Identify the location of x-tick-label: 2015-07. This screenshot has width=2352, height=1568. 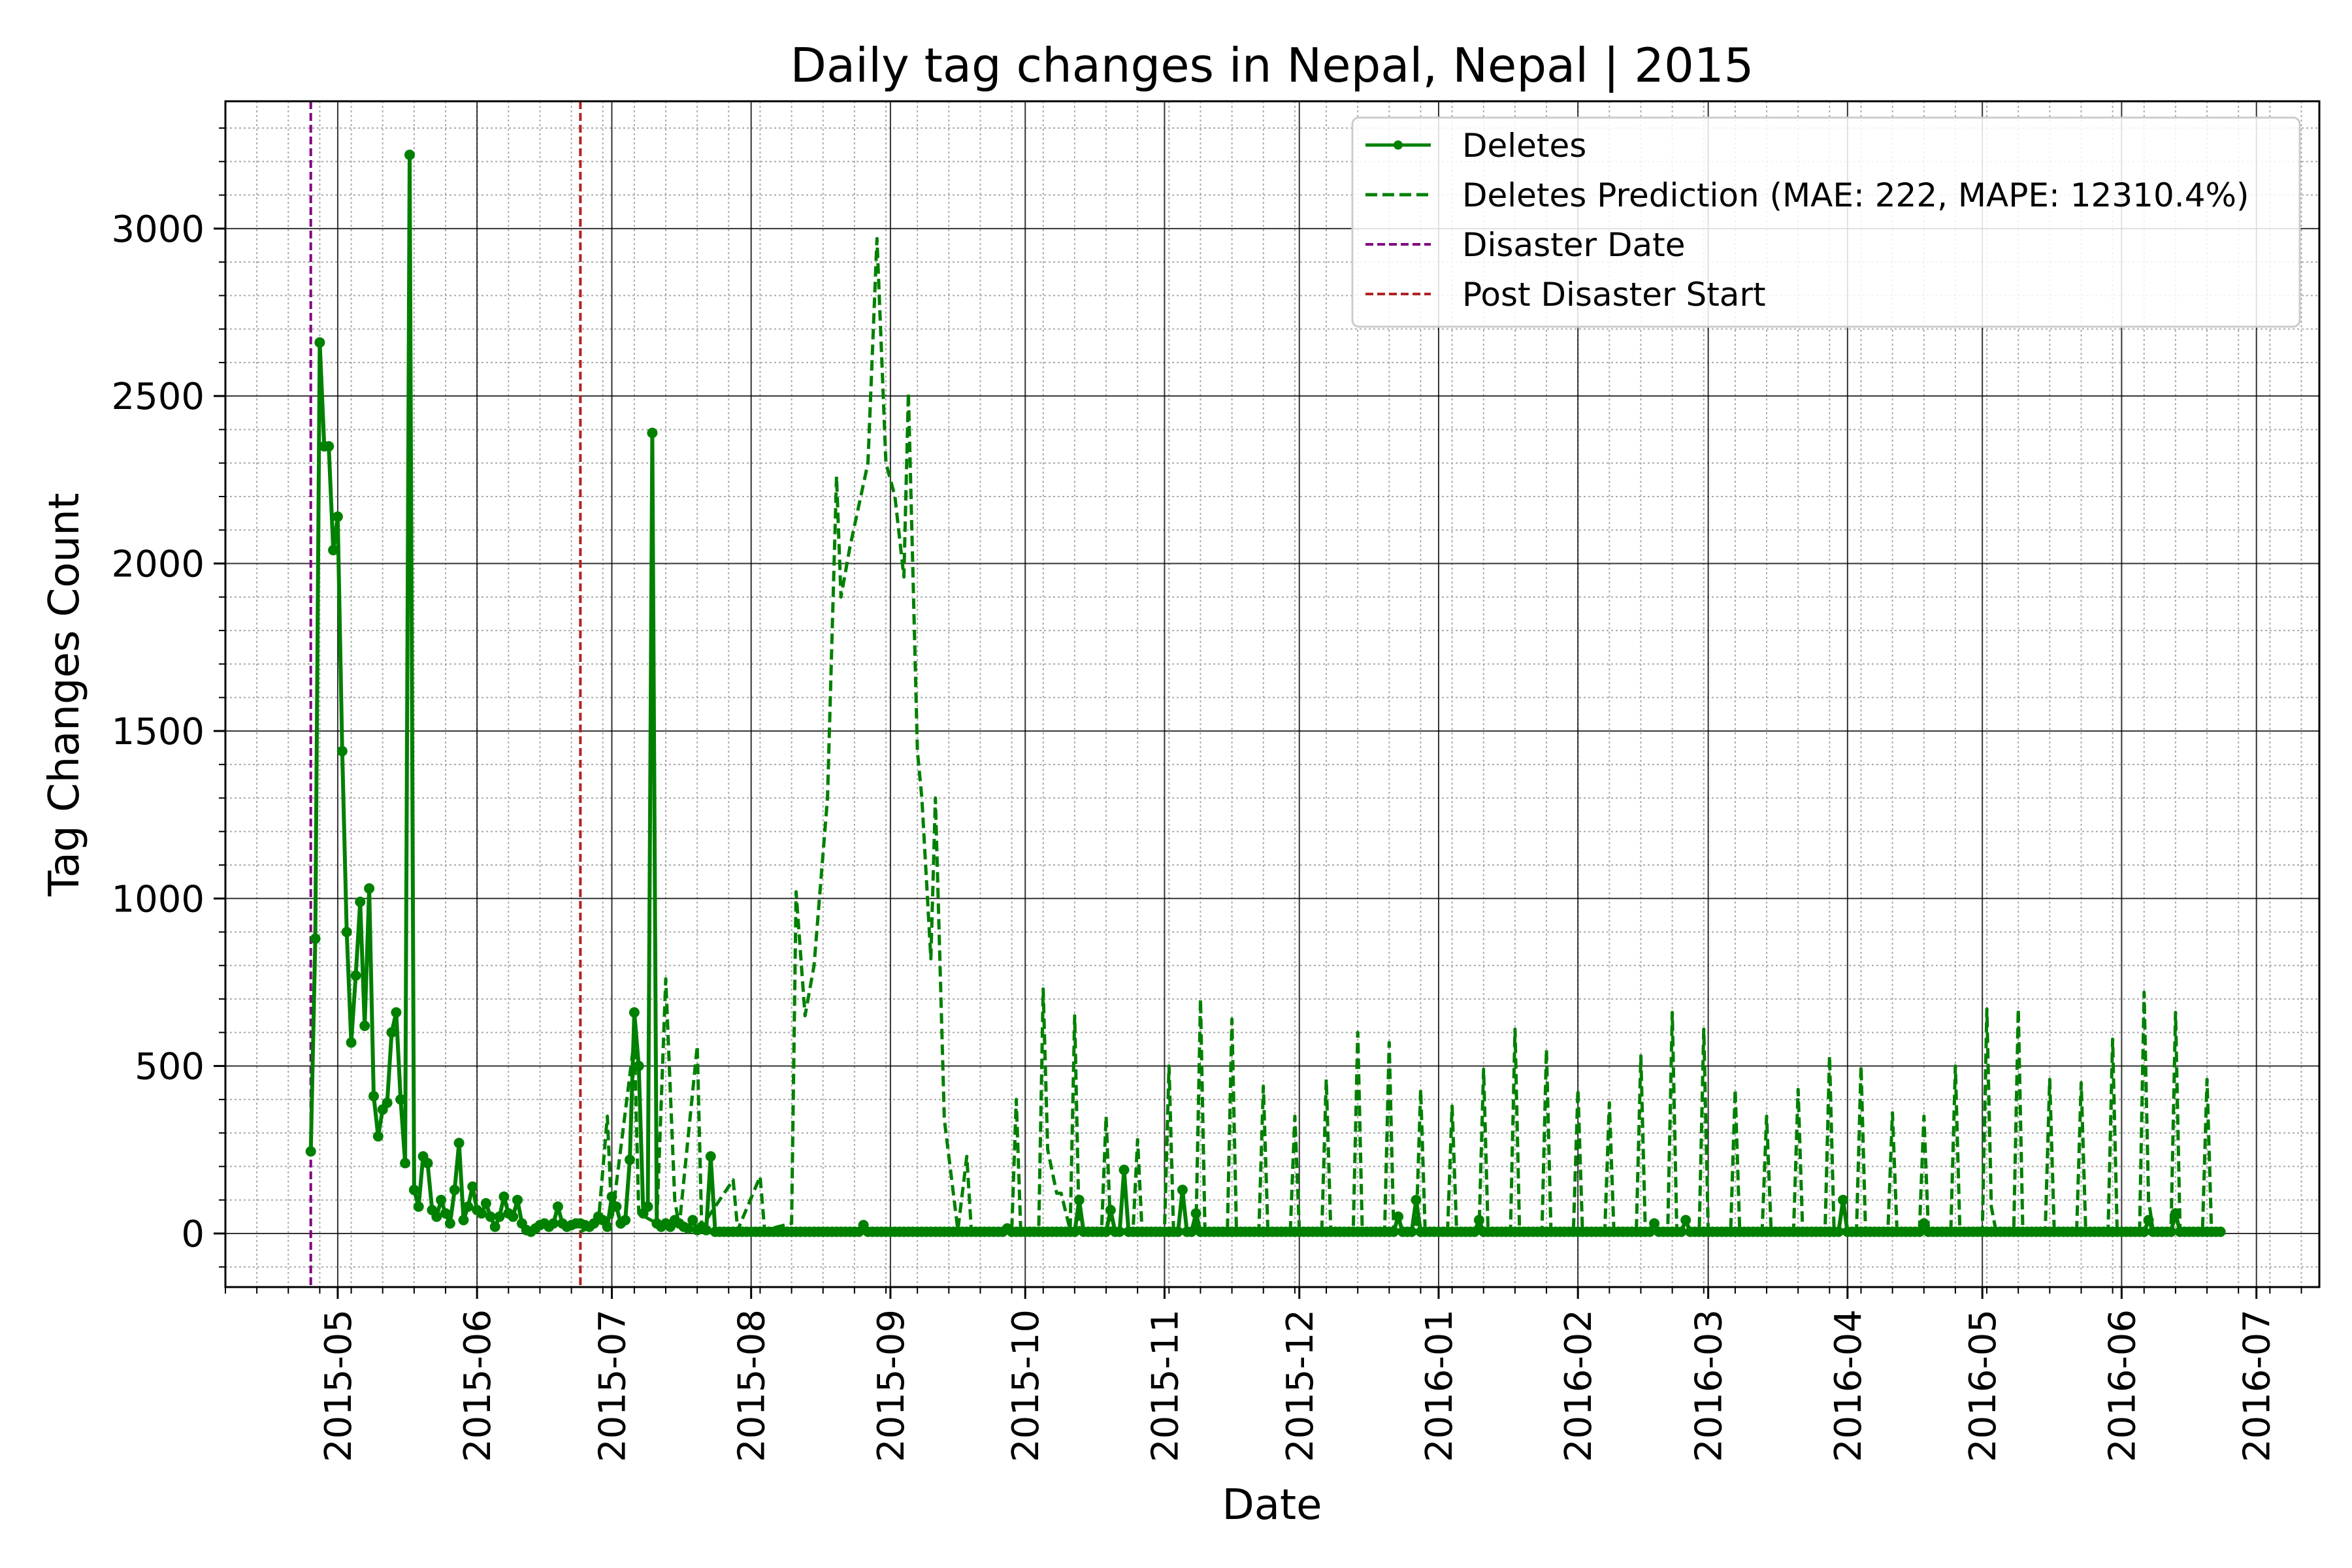
(612, 1385).